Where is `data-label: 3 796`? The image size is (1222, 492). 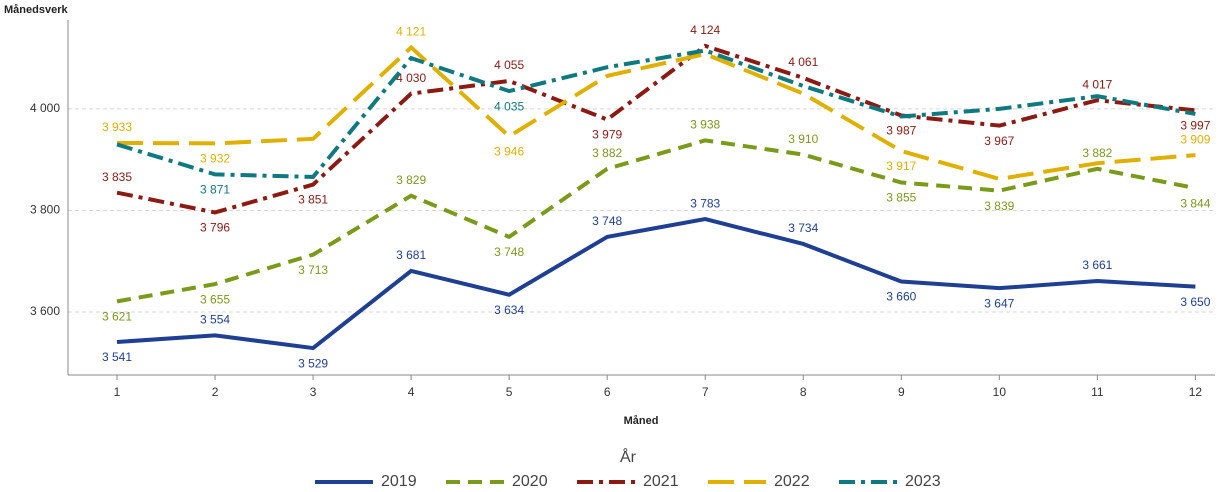
data-label: 3 796 is located at coordinates (215, 228).